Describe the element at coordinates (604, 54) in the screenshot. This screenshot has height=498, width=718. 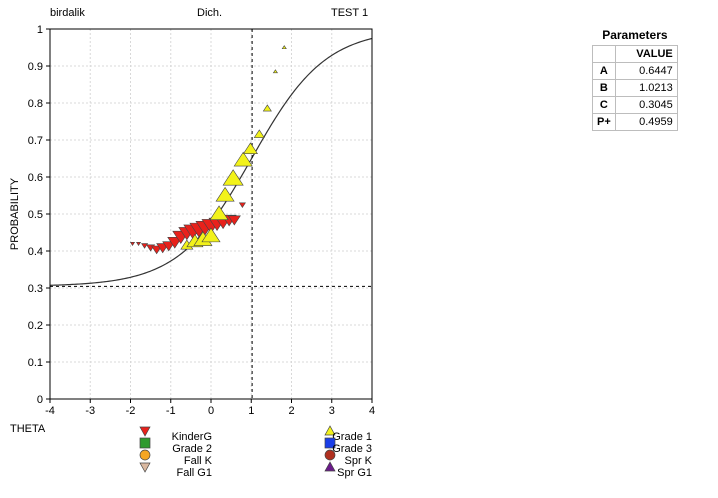
I see `corner-cell` at that location.